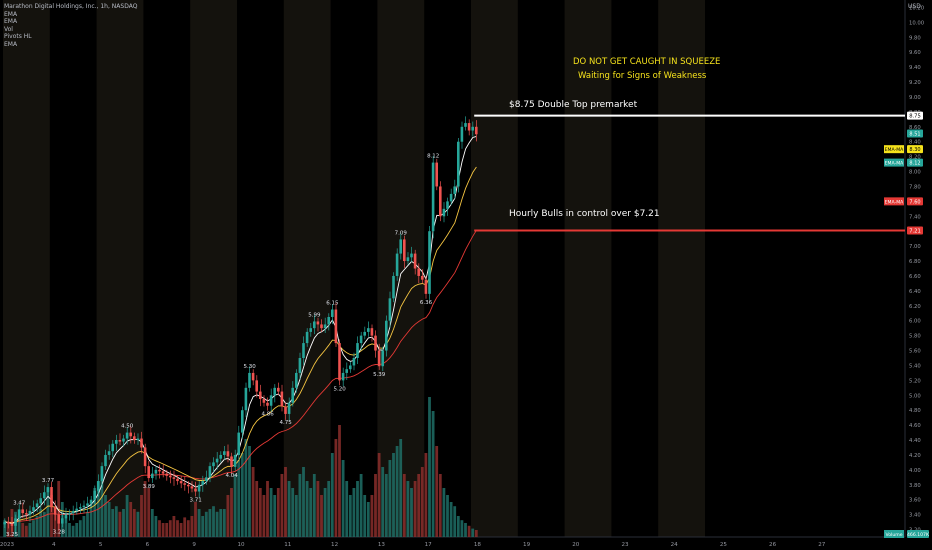  I want to click on ema-tag-name, so click(894, 149).